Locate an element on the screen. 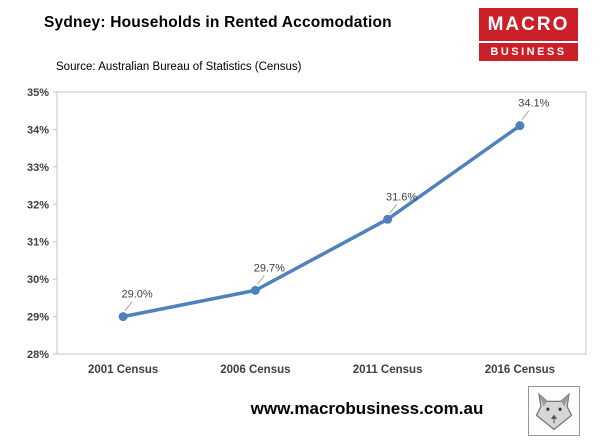 The height and width of the screenshot is (441, 604). y-axis-label: 28% is located at coordinates (38, 355).